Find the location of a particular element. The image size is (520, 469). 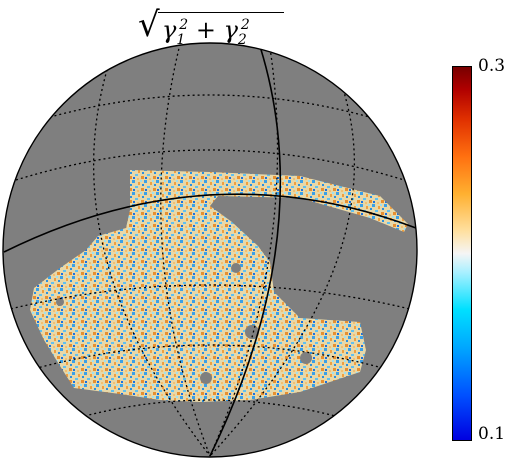

radical-bar is located at coordinates (221, 12).